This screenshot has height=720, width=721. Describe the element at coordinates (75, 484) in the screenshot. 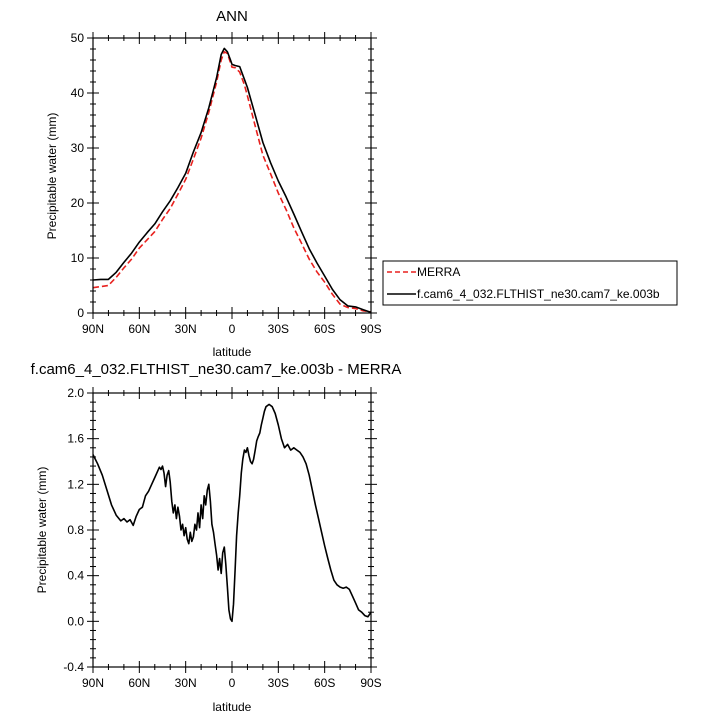

I see `bottom-y-tick-label: 1.2` at that location.